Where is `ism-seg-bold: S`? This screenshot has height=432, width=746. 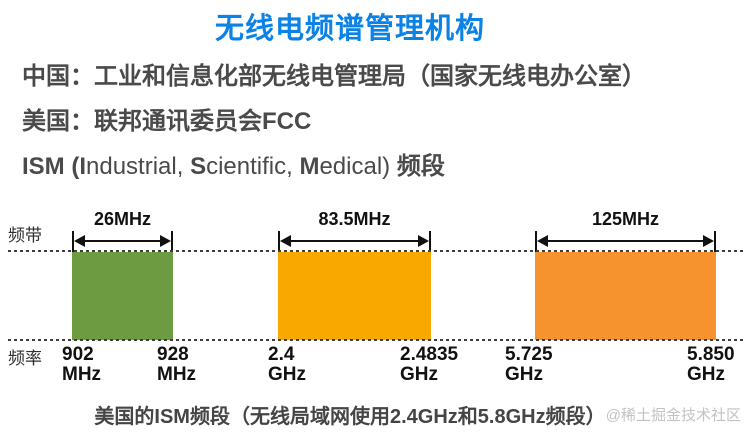
ism-seg-bold: S is located at coordinates (198, 166).